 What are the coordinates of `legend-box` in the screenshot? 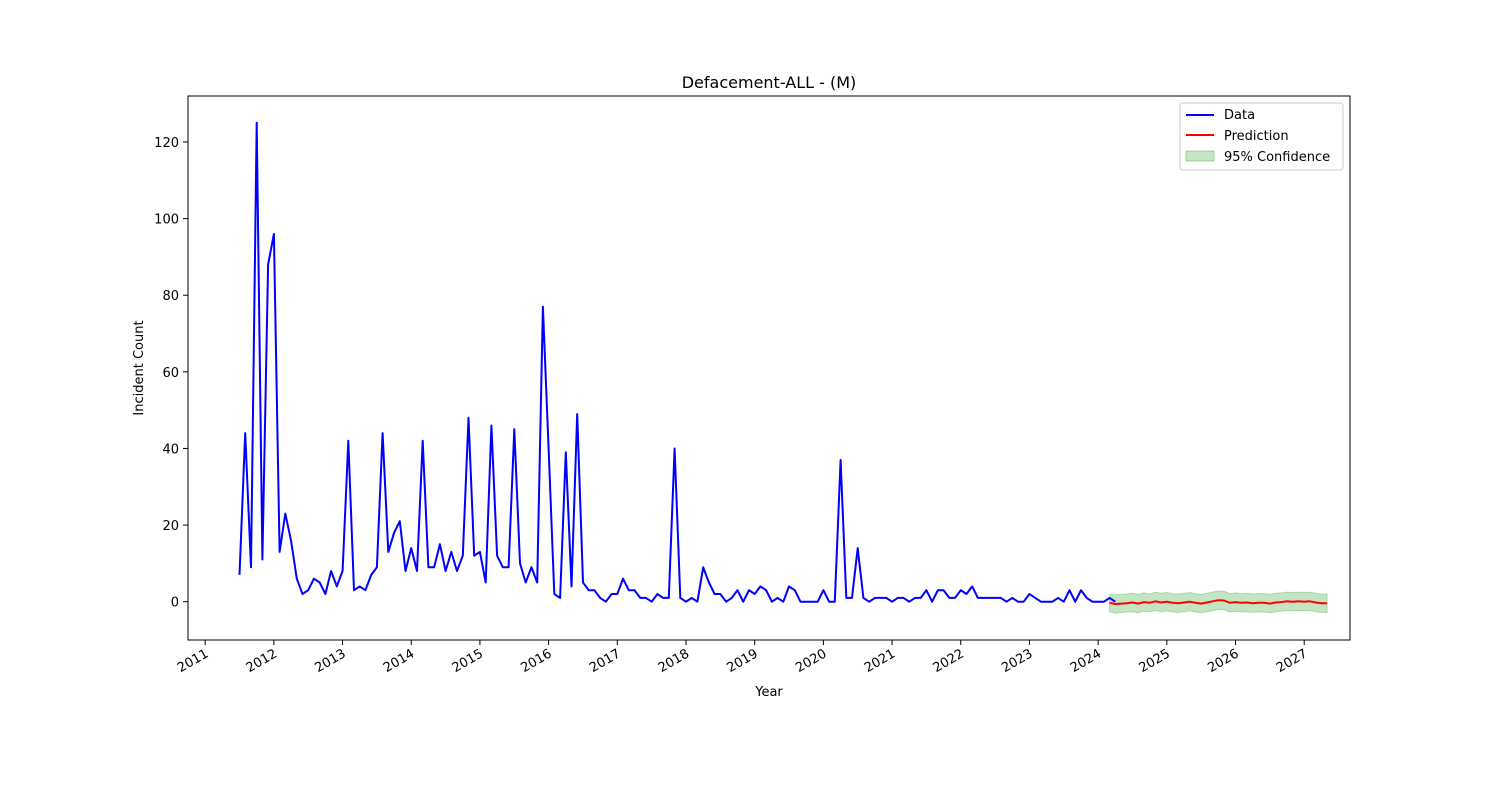 It's located at (1261, 136).